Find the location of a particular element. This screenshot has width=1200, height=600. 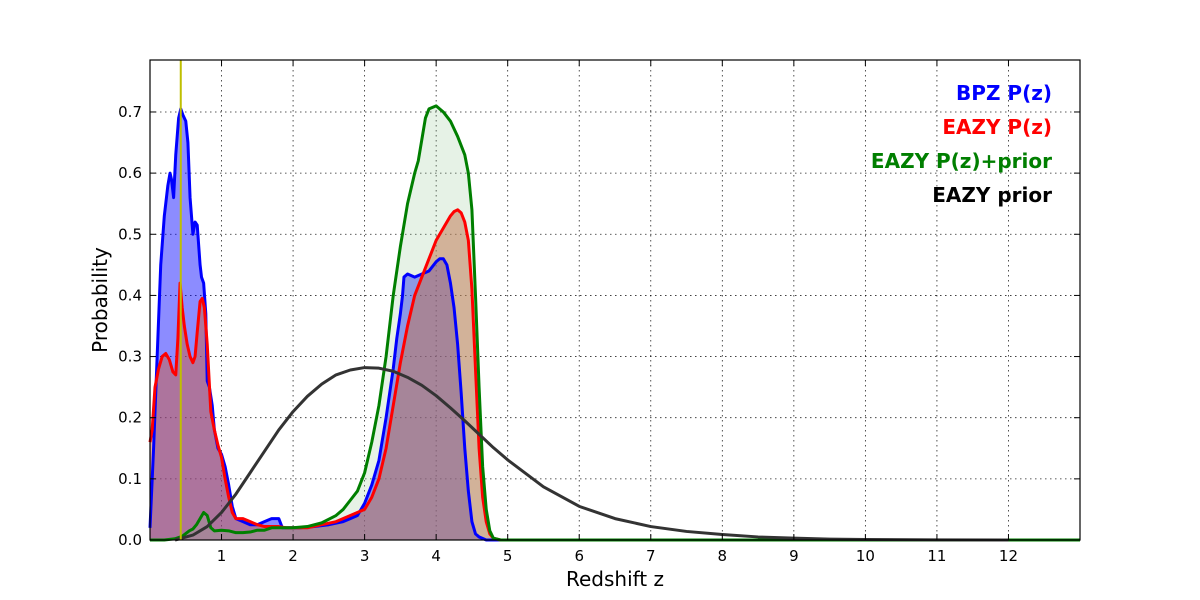

x-tick-label: 6 is located at coordinates (579, 556).